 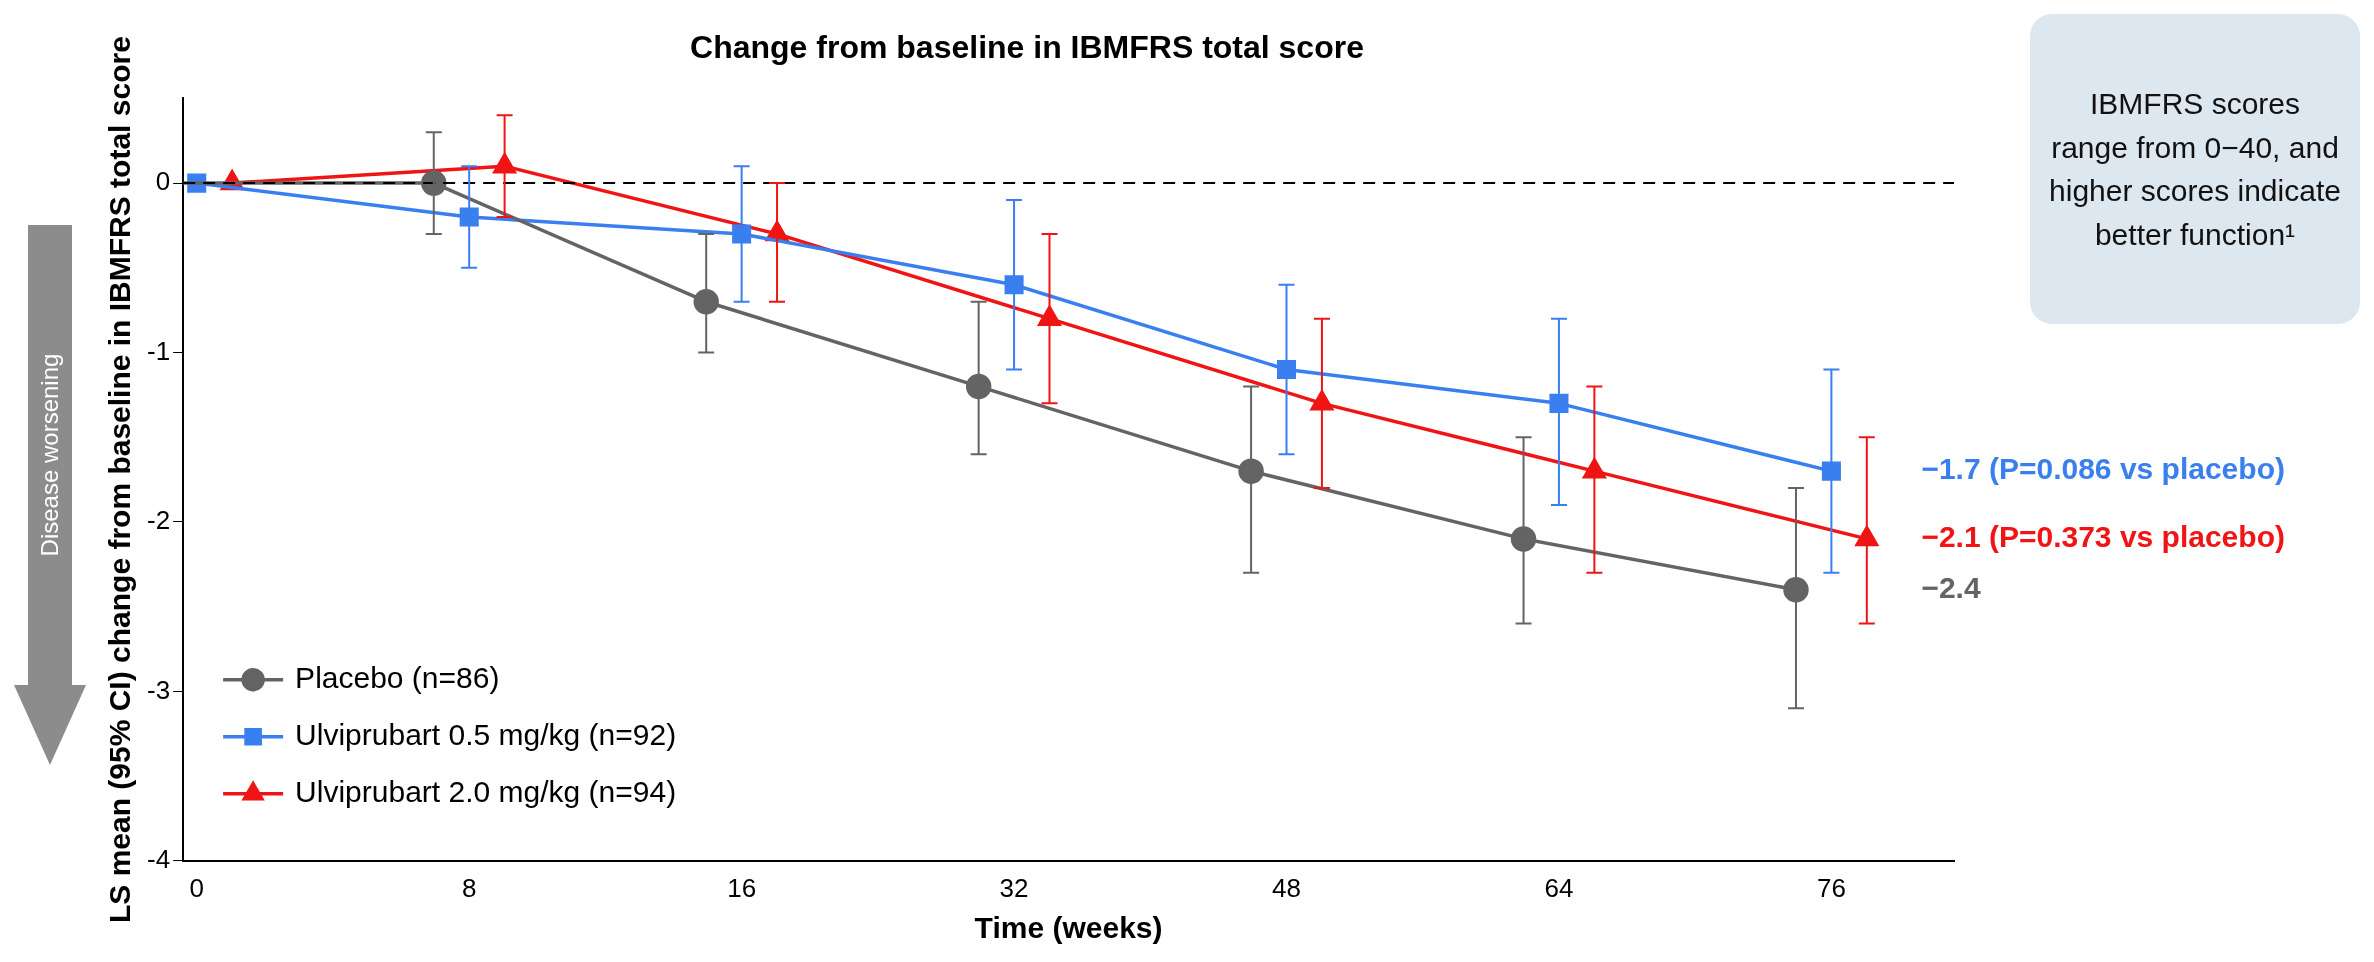 I want to click on annotation: −2.1 (P=0.373 vs placebo), so click(x=2103, y=537).